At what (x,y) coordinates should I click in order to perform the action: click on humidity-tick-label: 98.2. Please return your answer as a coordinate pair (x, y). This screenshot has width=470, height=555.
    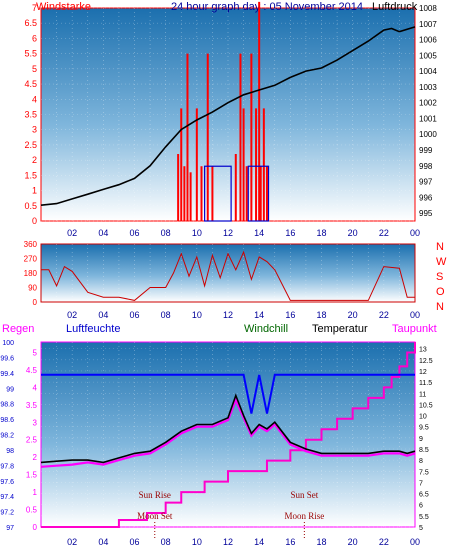
    Looking at the image, I should click on (7, 436).